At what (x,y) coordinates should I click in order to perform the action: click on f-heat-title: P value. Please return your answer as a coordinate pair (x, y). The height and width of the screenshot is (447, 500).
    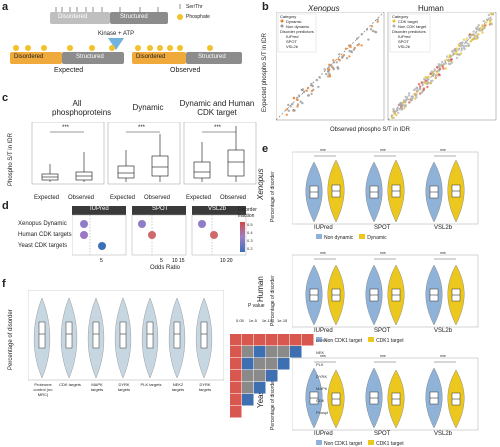
    Looking at the image, I should click on (256, 306).